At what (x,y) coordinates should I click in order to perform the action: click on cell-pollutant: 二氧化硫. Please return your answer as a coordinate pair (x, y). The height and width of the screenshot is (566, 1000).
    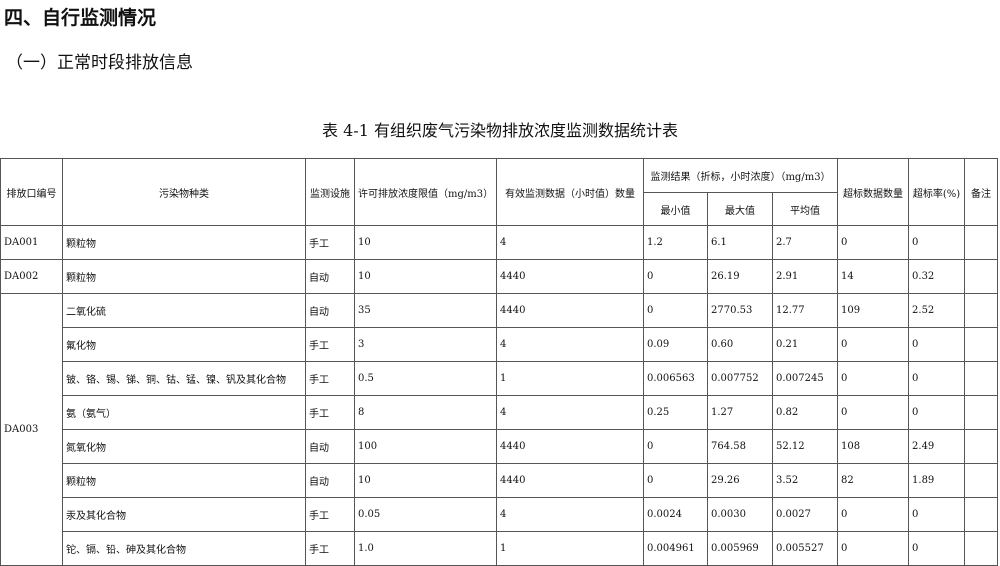
    Looking at the image, I should click on (184, 310).